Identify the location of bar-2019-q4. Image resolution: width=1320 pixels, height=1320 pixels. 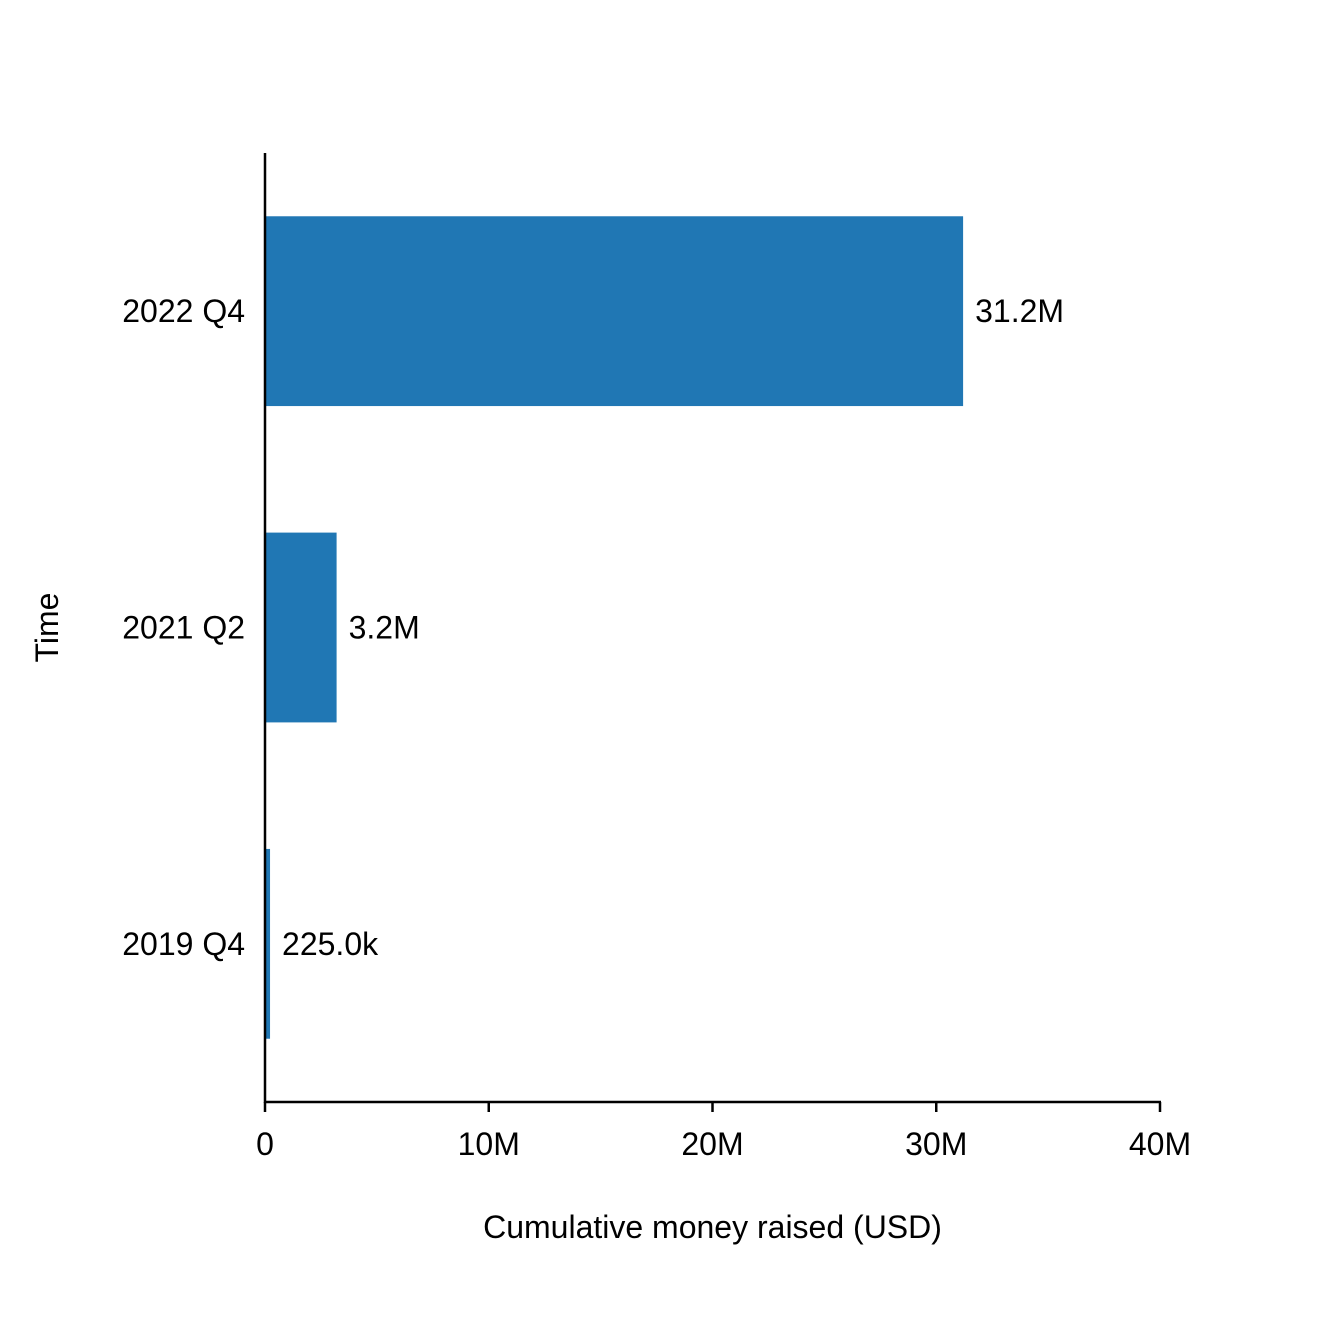
(268, 943).